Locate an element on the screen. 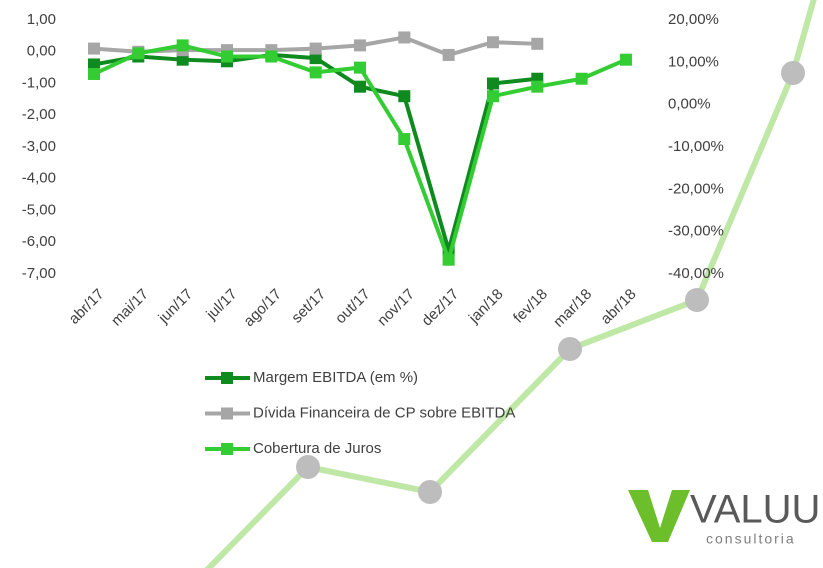  logo-tagline: consultoria is located at coordinates (751, 539).